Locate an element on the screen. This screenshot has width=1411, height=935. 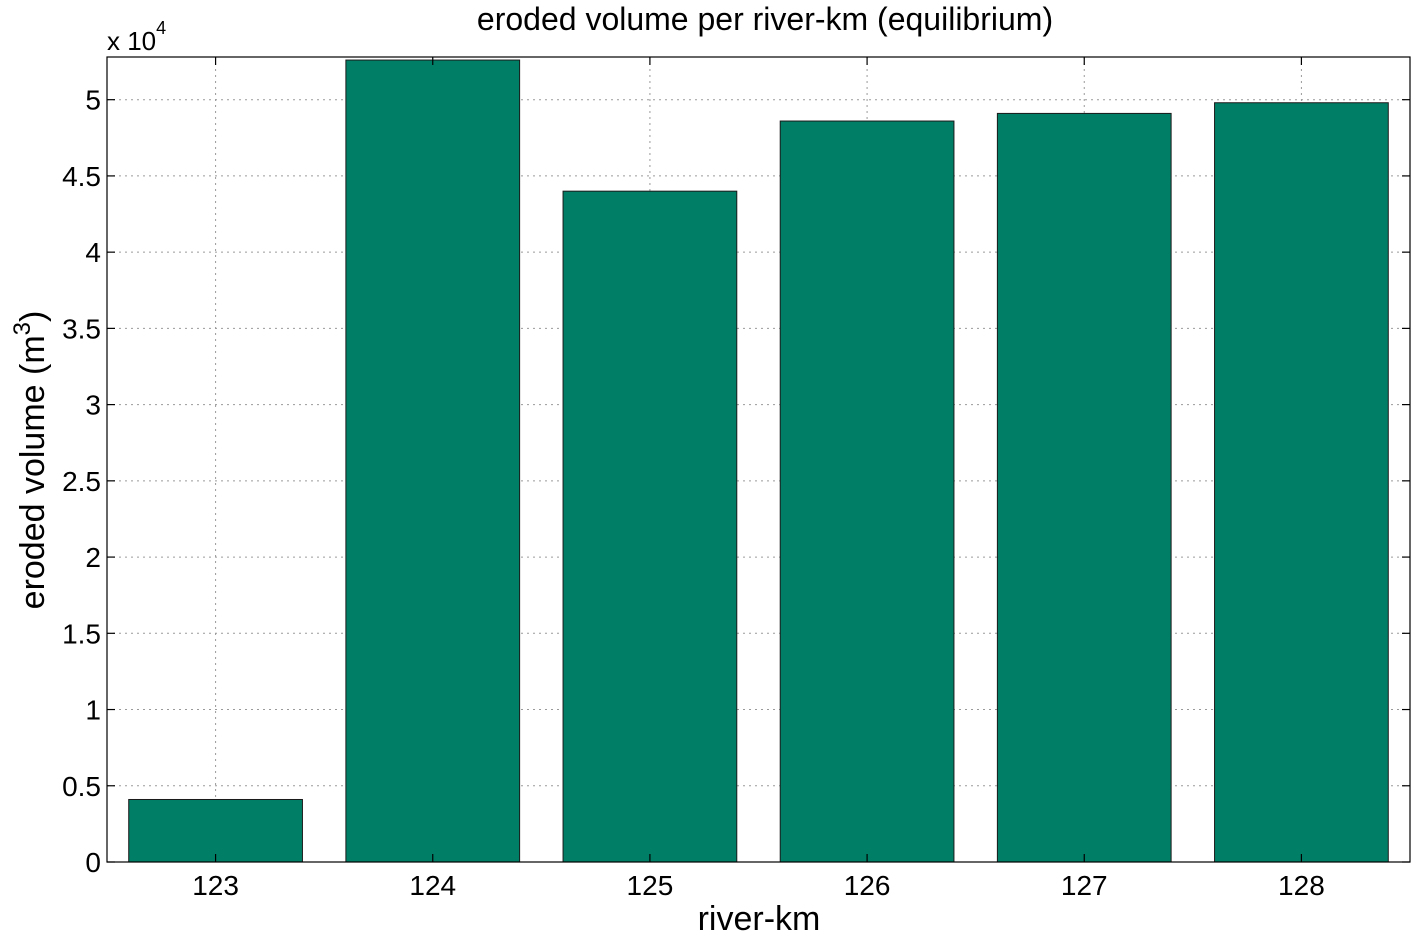
x-tick-label-128: 128 is located at coordinates (1301, 885).